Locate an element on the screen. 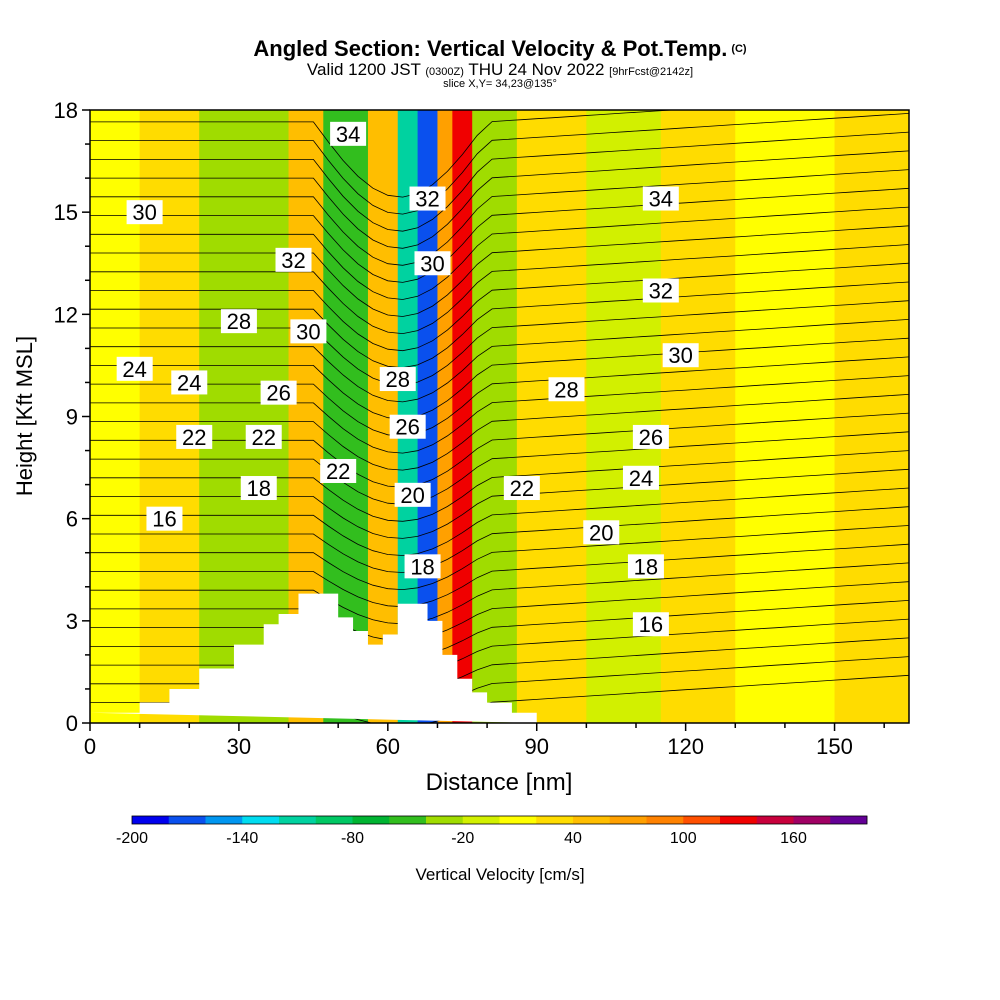  isentrope-label: 26 is located at coordinates (407, 427).